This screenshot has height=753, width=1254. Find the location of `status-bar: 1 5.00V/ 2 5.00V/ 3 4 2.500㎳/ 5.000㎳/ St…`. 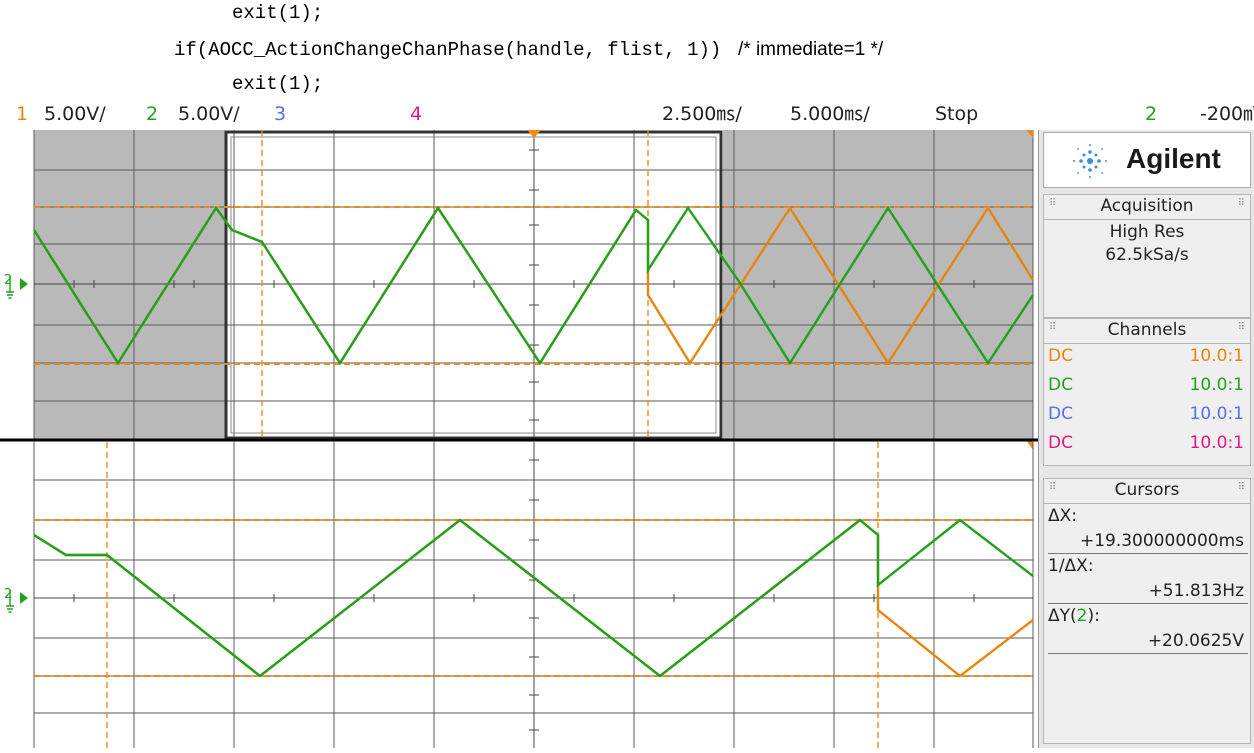

status-bar: 1 5.00V/ 2 5.00V/ 3 4 2.500㎳/ 5.000㎳/ St… is located at coordinates (627, 122).